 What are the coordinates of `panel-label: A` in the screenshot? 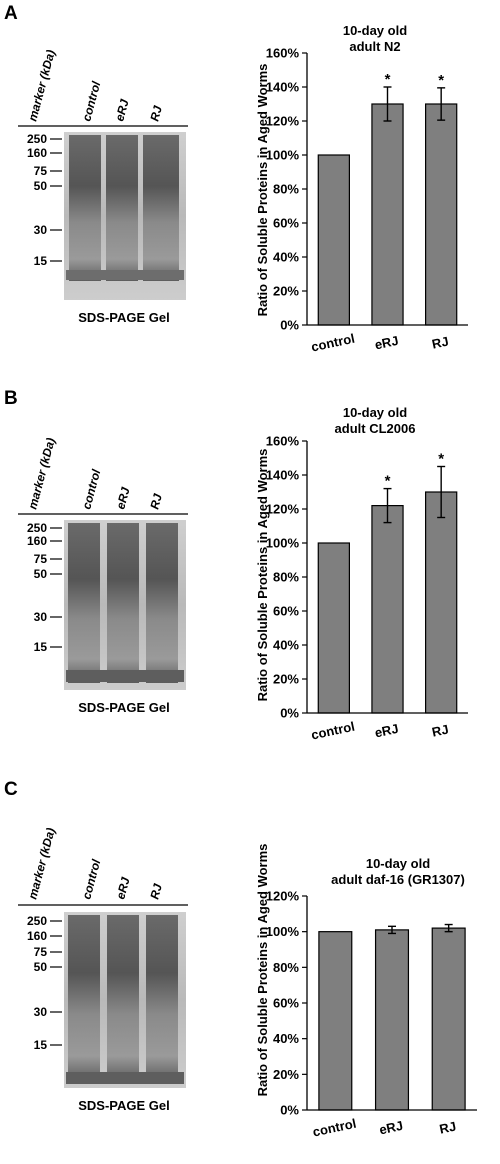 It's located at (11, 13).